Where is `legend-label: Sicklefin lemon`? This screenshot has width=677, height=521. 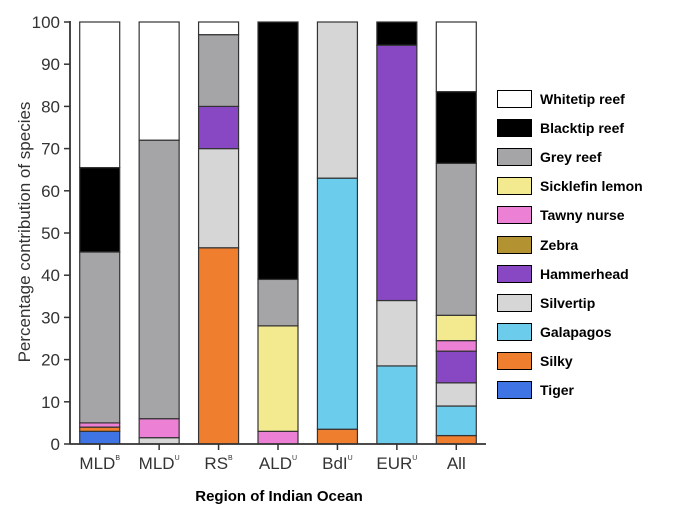 legend-label: Sicklefin lemon is located at coordinates (591, 186).